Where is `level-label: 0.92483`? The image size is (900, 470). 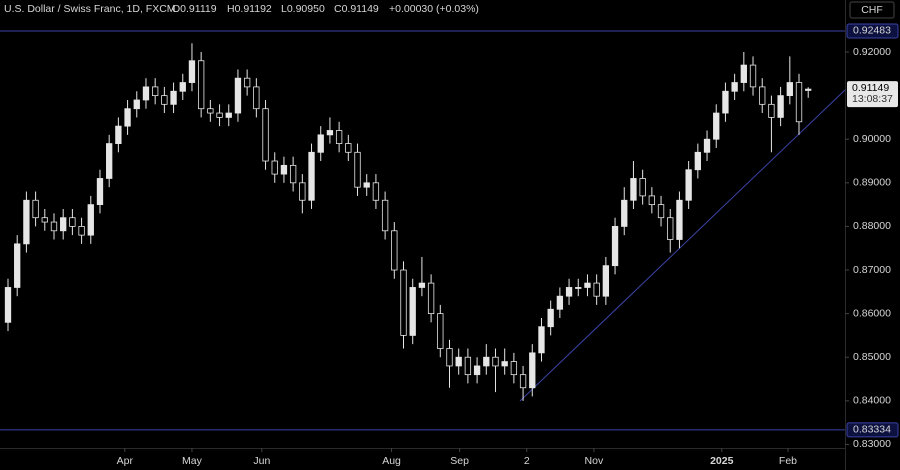
level-label: 0.92483 is located at coordinates (872, 31).